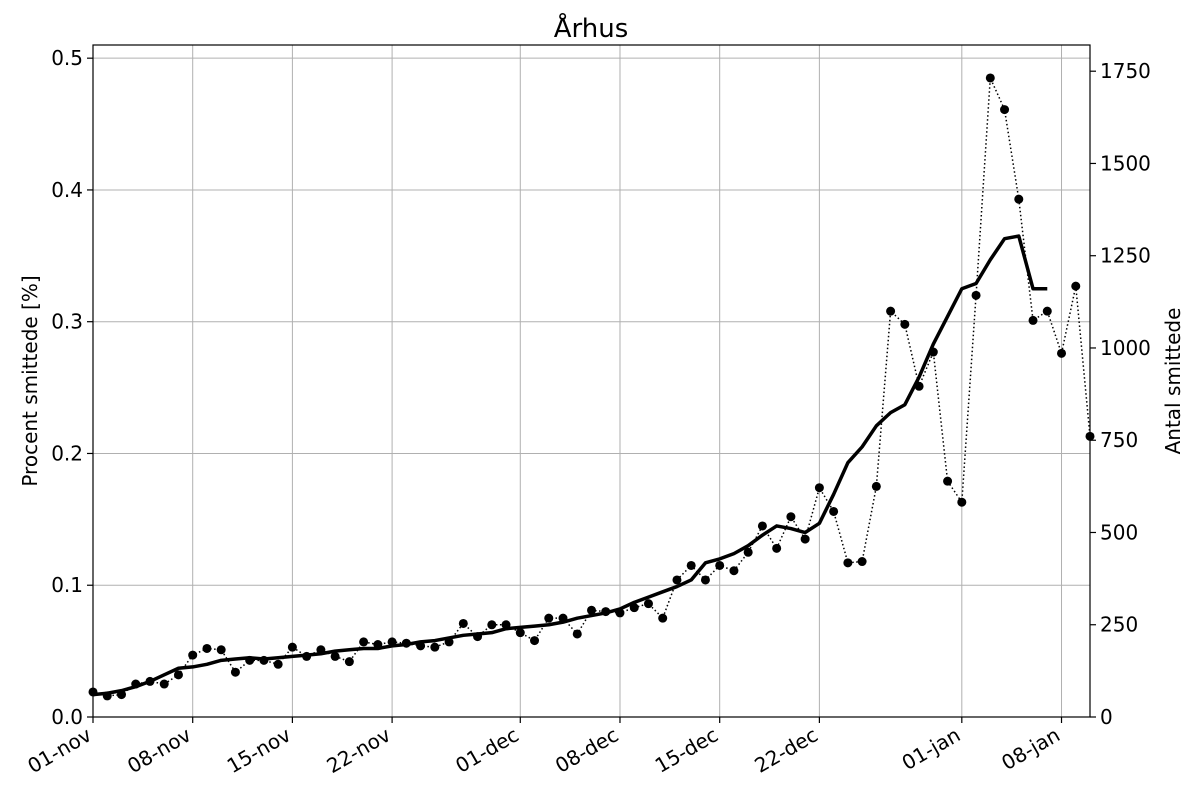 The image size is (1200, 800). Describe the element at coordinates (1125, 256) in the screenshot. I see `y2-tick-label: 1250` at that location.